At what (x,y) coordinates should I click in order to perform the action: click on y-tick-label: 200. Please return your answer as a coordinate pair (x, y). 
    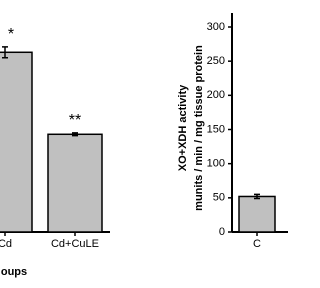
    Looking at the image, I should click on (216, 95).